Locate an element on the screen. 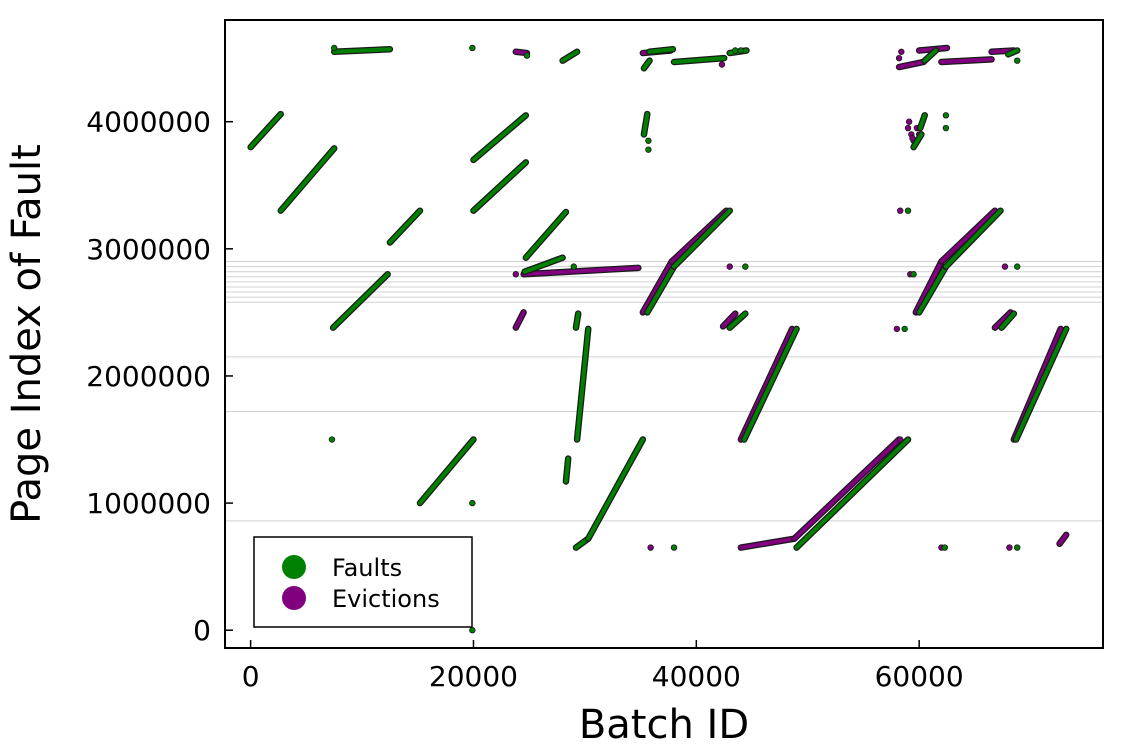 The width and height of the screenshot is (1125, 750). y-tick-label: 1000000 is located at coordinates (148, 503).